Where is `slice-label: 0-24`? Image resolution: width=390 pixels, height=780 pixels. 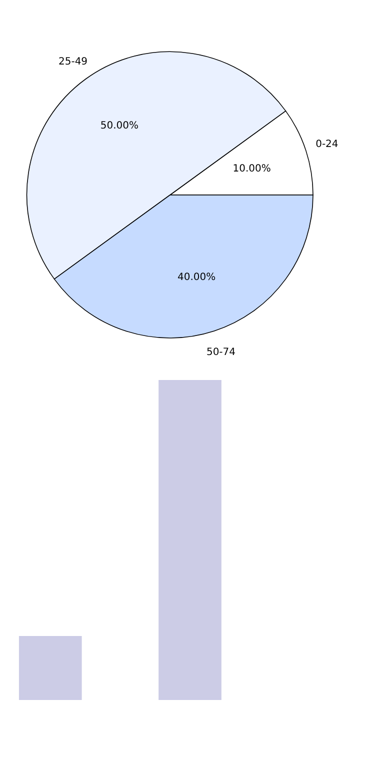
slice-label: 0-24 is located at coordinates (327, 144).